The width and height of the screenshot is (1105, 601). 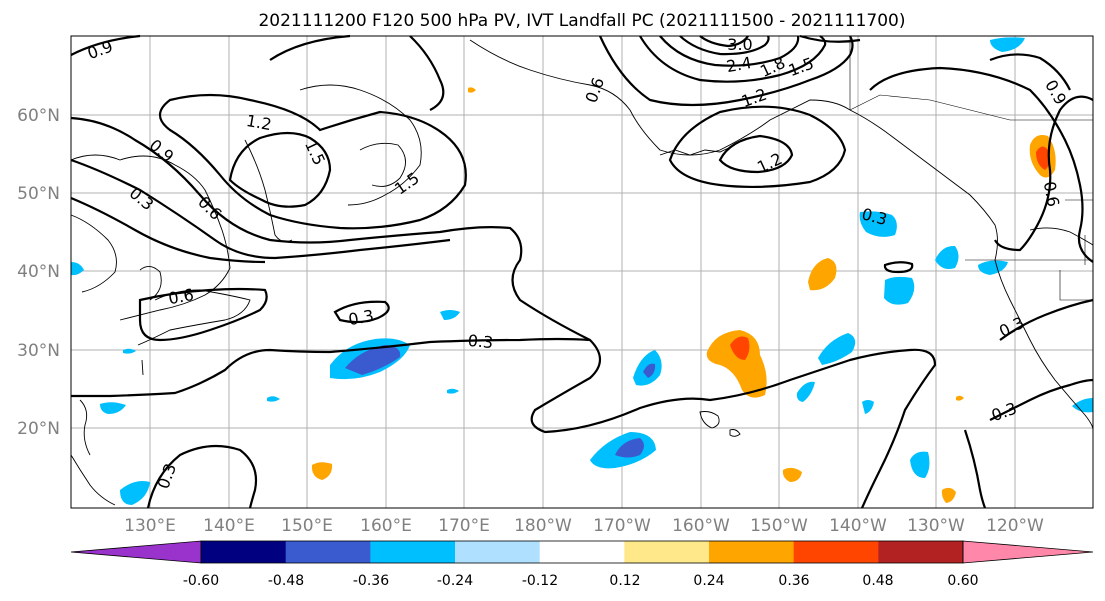 What do you see at coordinates (386, 526) in the screenshot?
I see `lon-label: 160°E` at bounding box center [386, 526].